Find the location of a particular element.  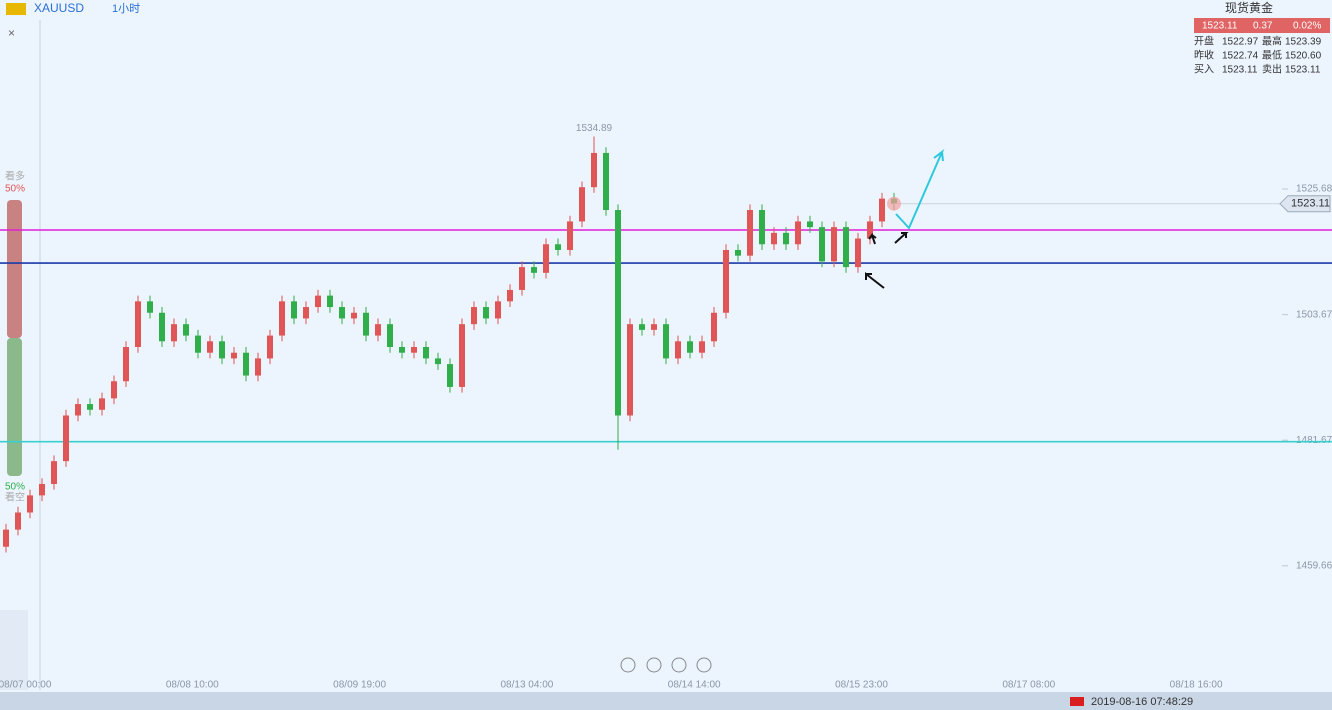

y-tick-label: 1481.67 is located at coordinates (1314, 440).